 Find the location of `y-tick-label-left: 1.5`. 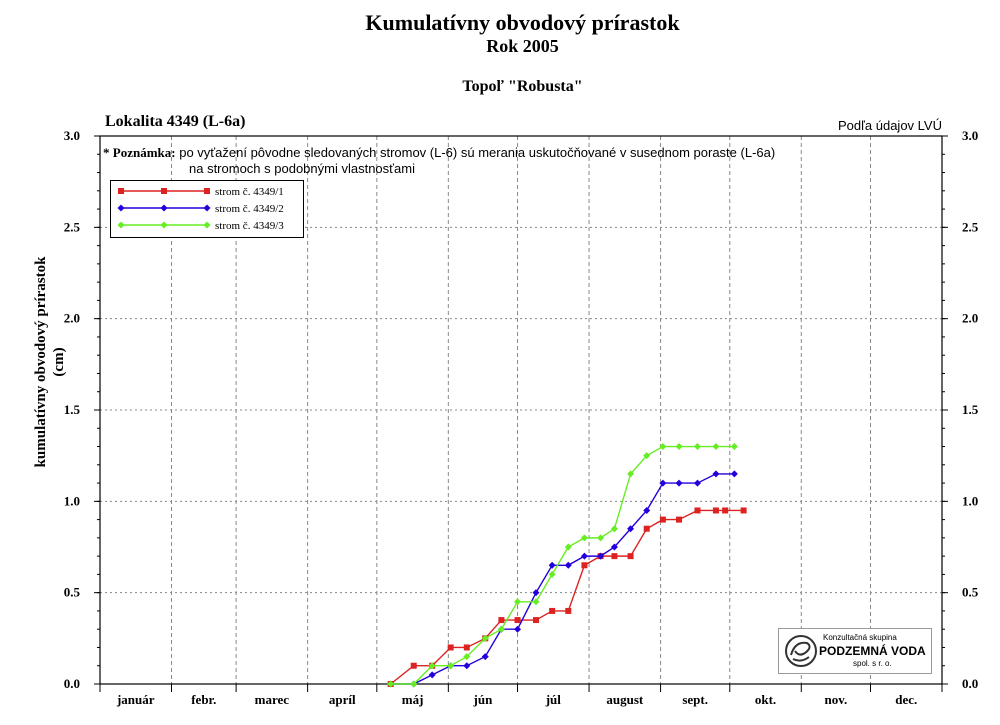

y-tick-label-left: 1.5 is located at coordinates (72, 409).